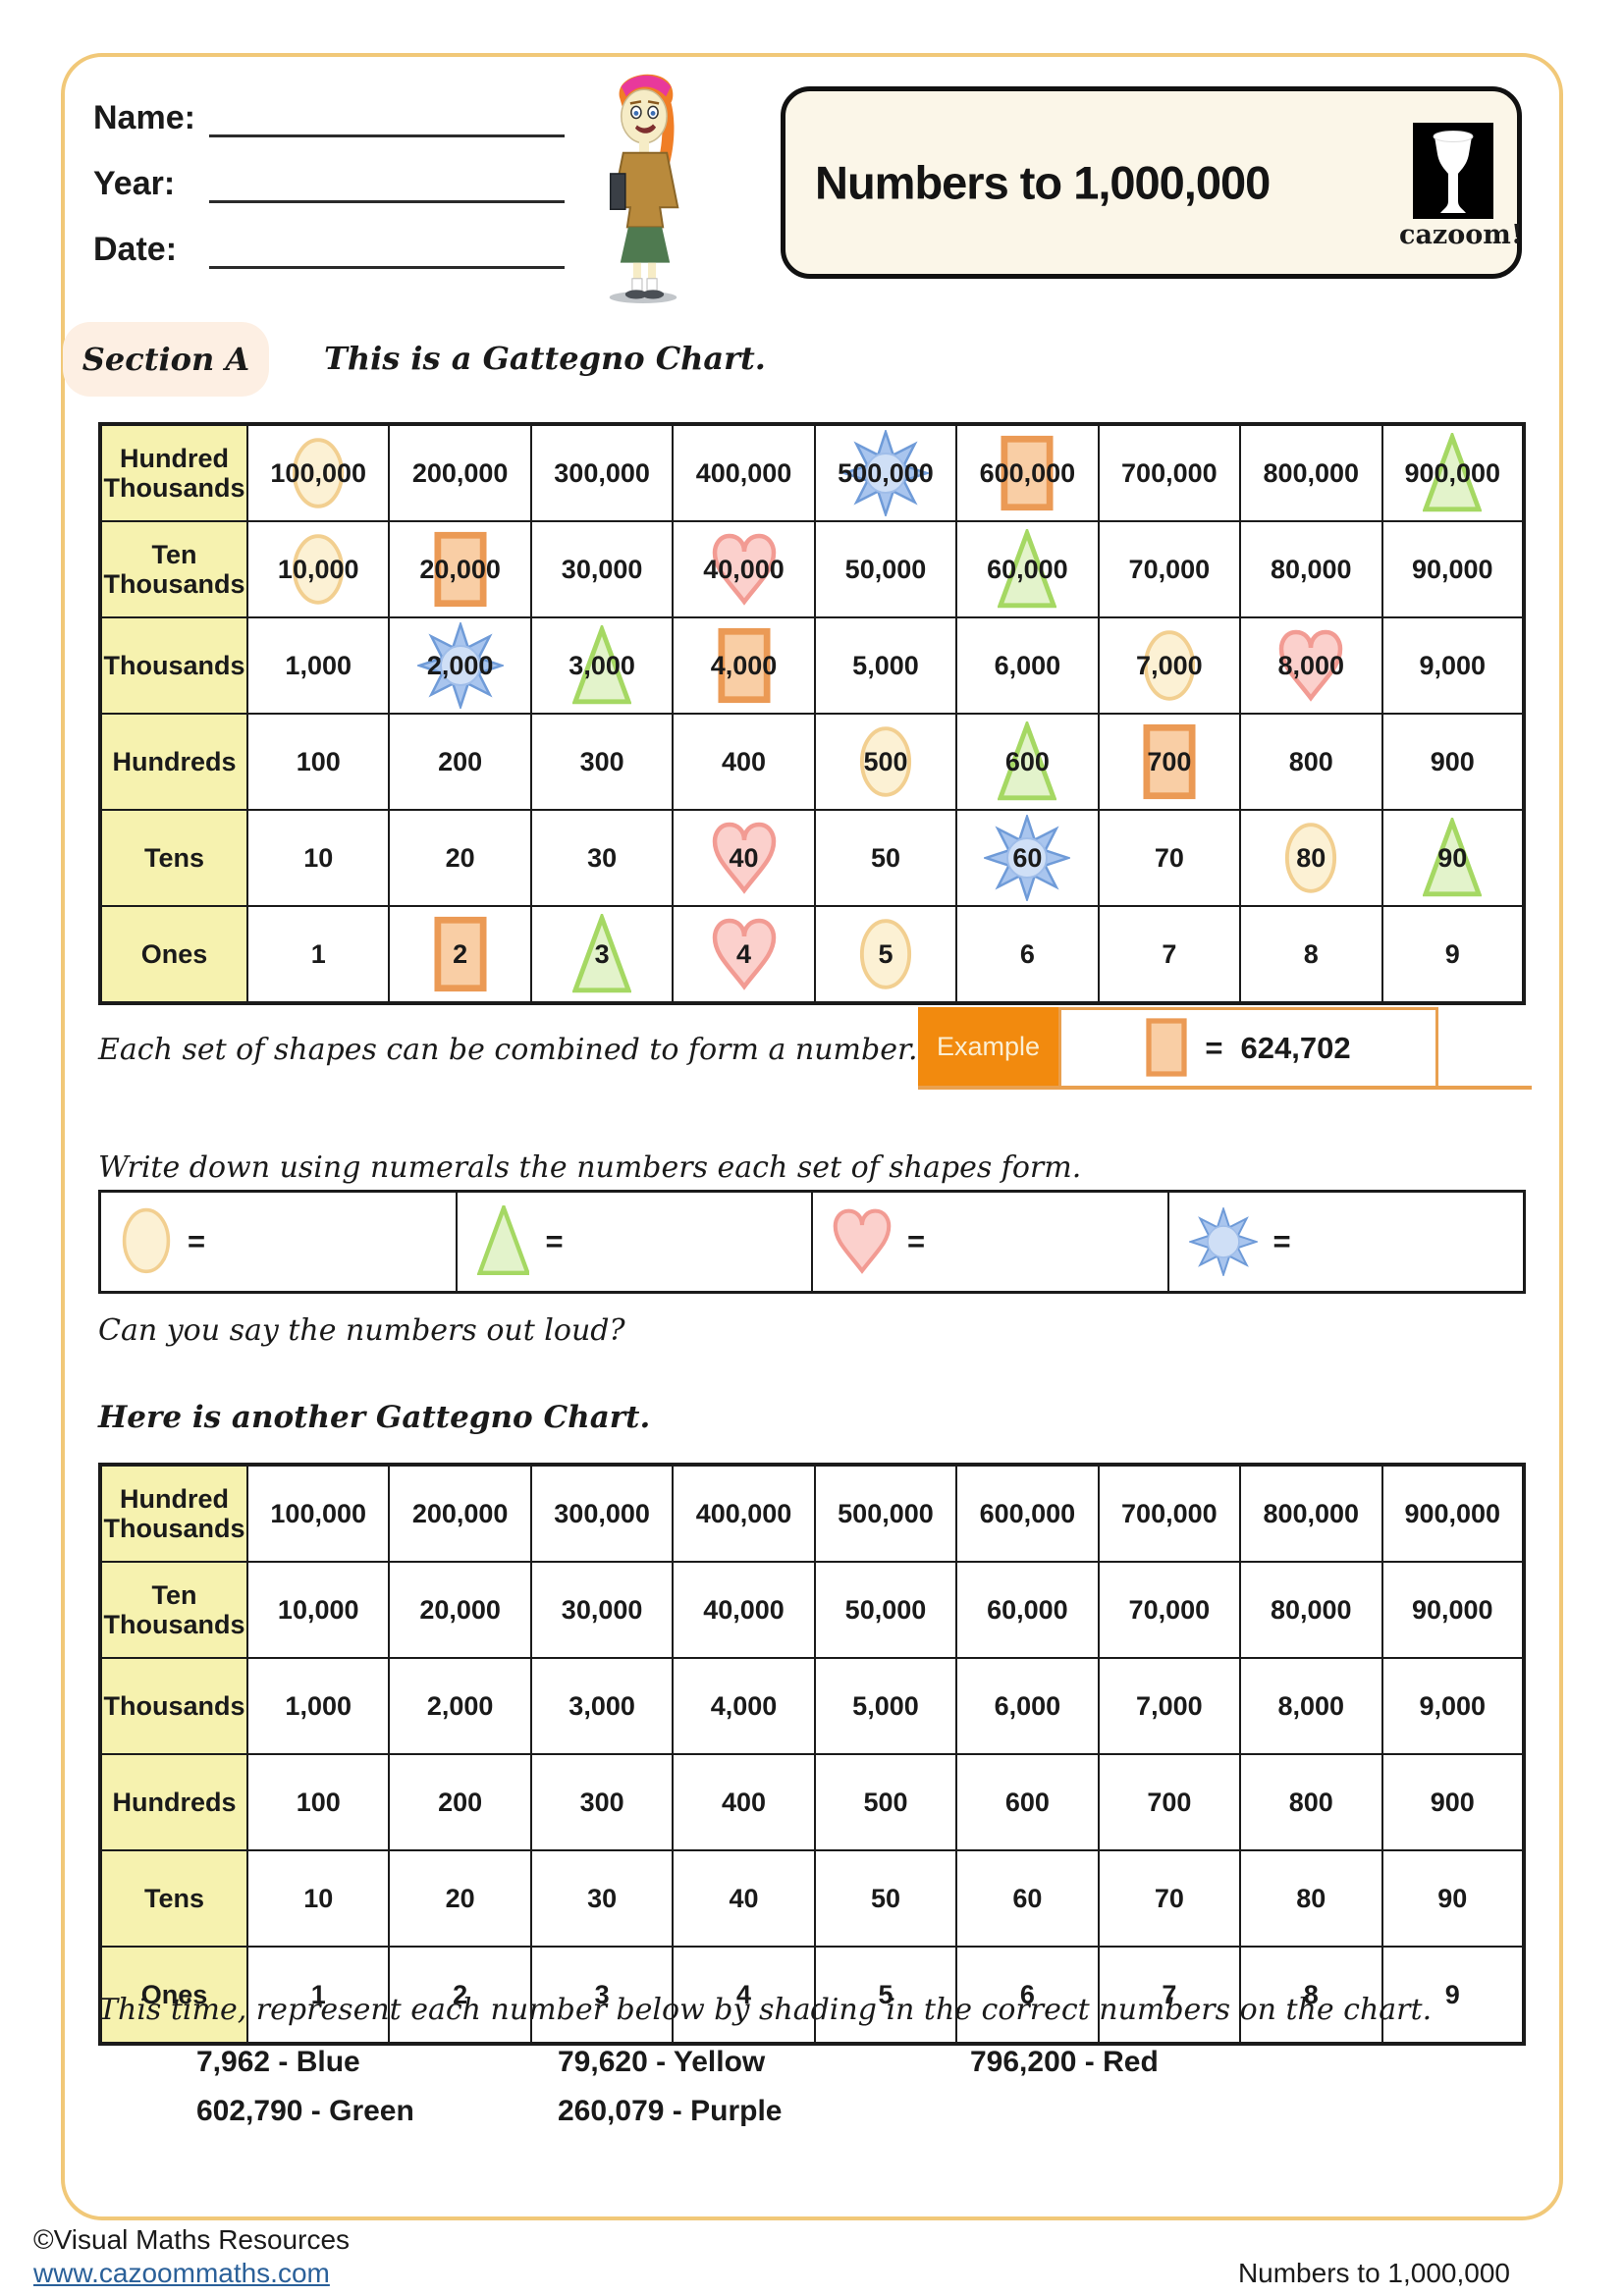 The width and height of the screenshot is (1624, 2296). I want to click on answer-cell-star: =, so click(1345, 1242).